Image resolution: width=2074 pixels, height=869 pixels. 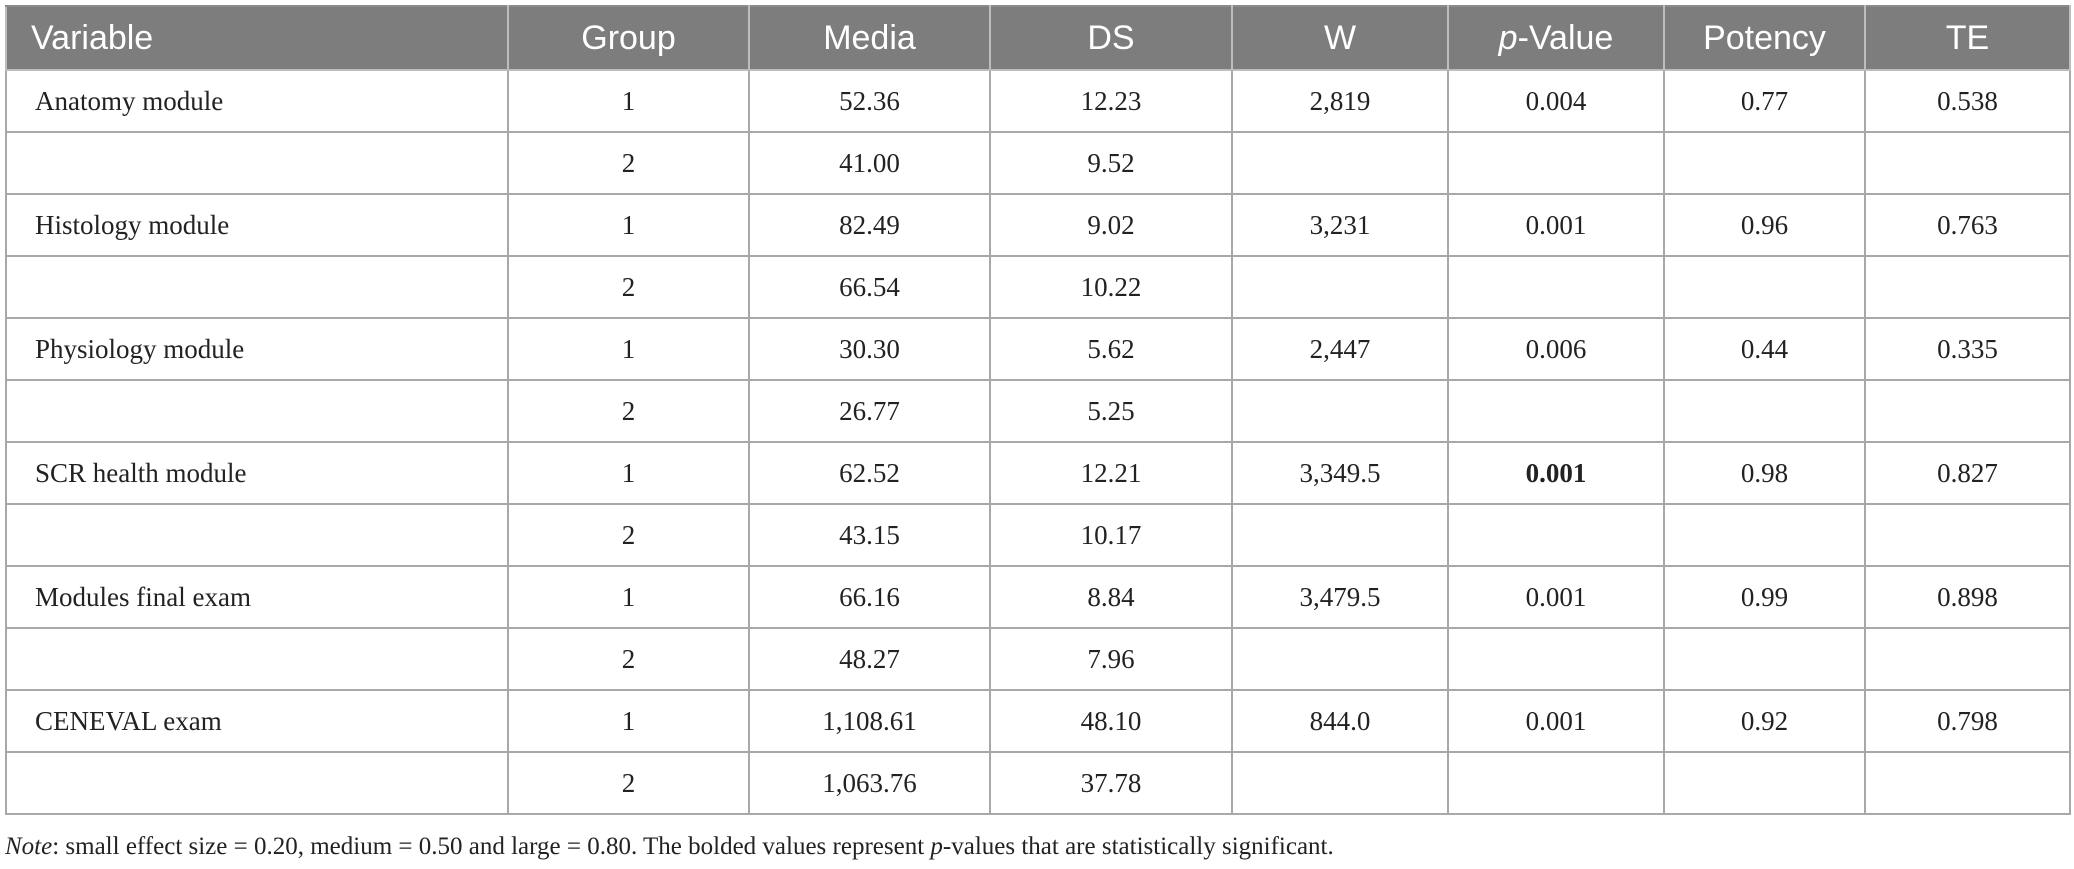 I want to click on cell-ds: 5.25, so click(x=1111, y=411).